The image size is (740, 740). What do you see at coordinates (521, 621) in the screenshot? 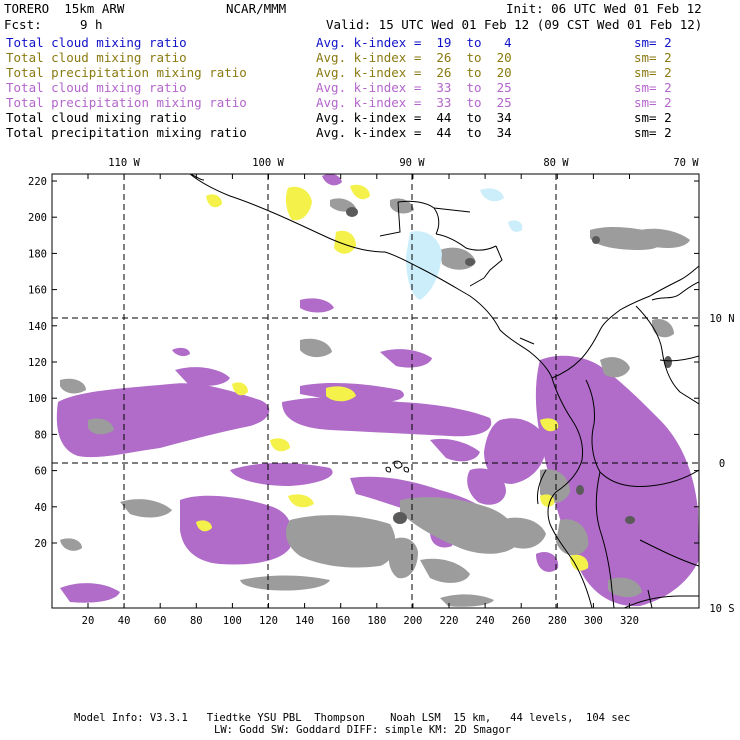
I see `x-tick-label: 260` at bounding box center [521, 621].